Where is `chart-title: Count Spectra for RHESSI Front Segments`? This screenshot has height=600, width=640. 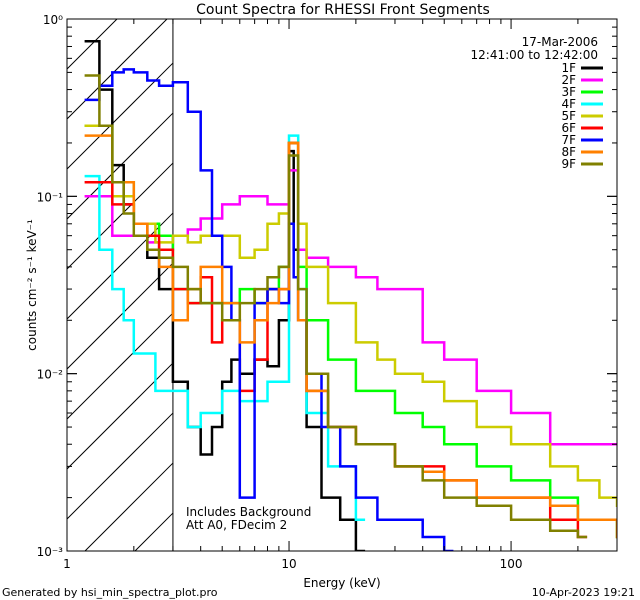
chart-title: Count Spectra for RHESSI Front Segments is located at coordinates (343, 10).